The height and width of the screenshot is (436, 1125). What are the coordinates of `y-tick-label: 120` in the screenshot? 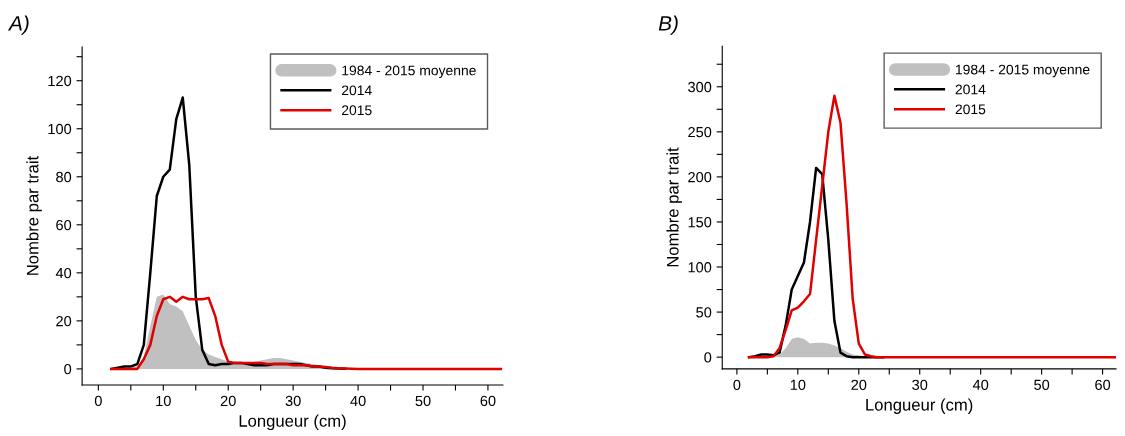 It's located at (60, 81).